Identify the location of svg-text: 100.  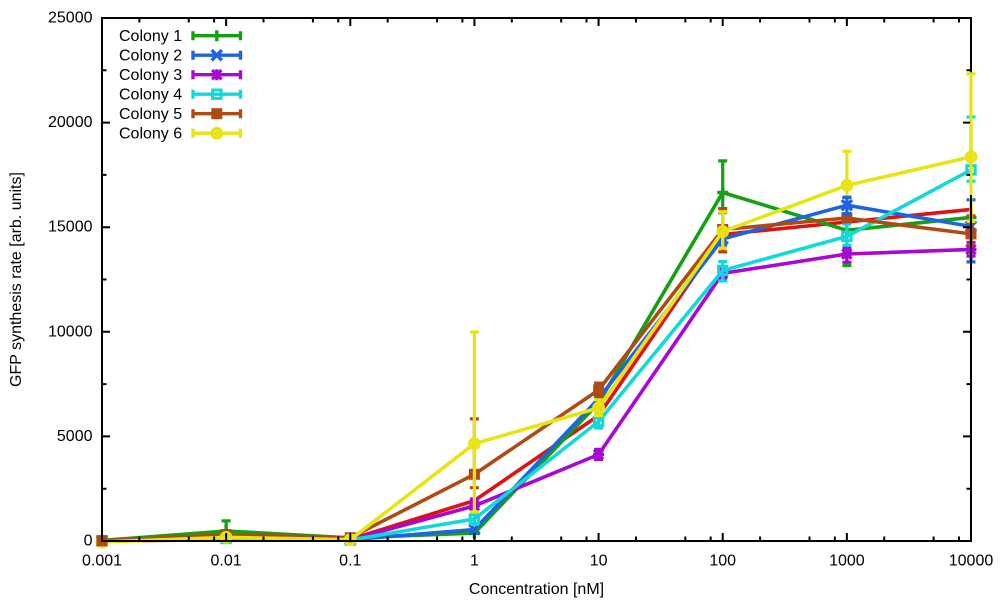
(722, 561).